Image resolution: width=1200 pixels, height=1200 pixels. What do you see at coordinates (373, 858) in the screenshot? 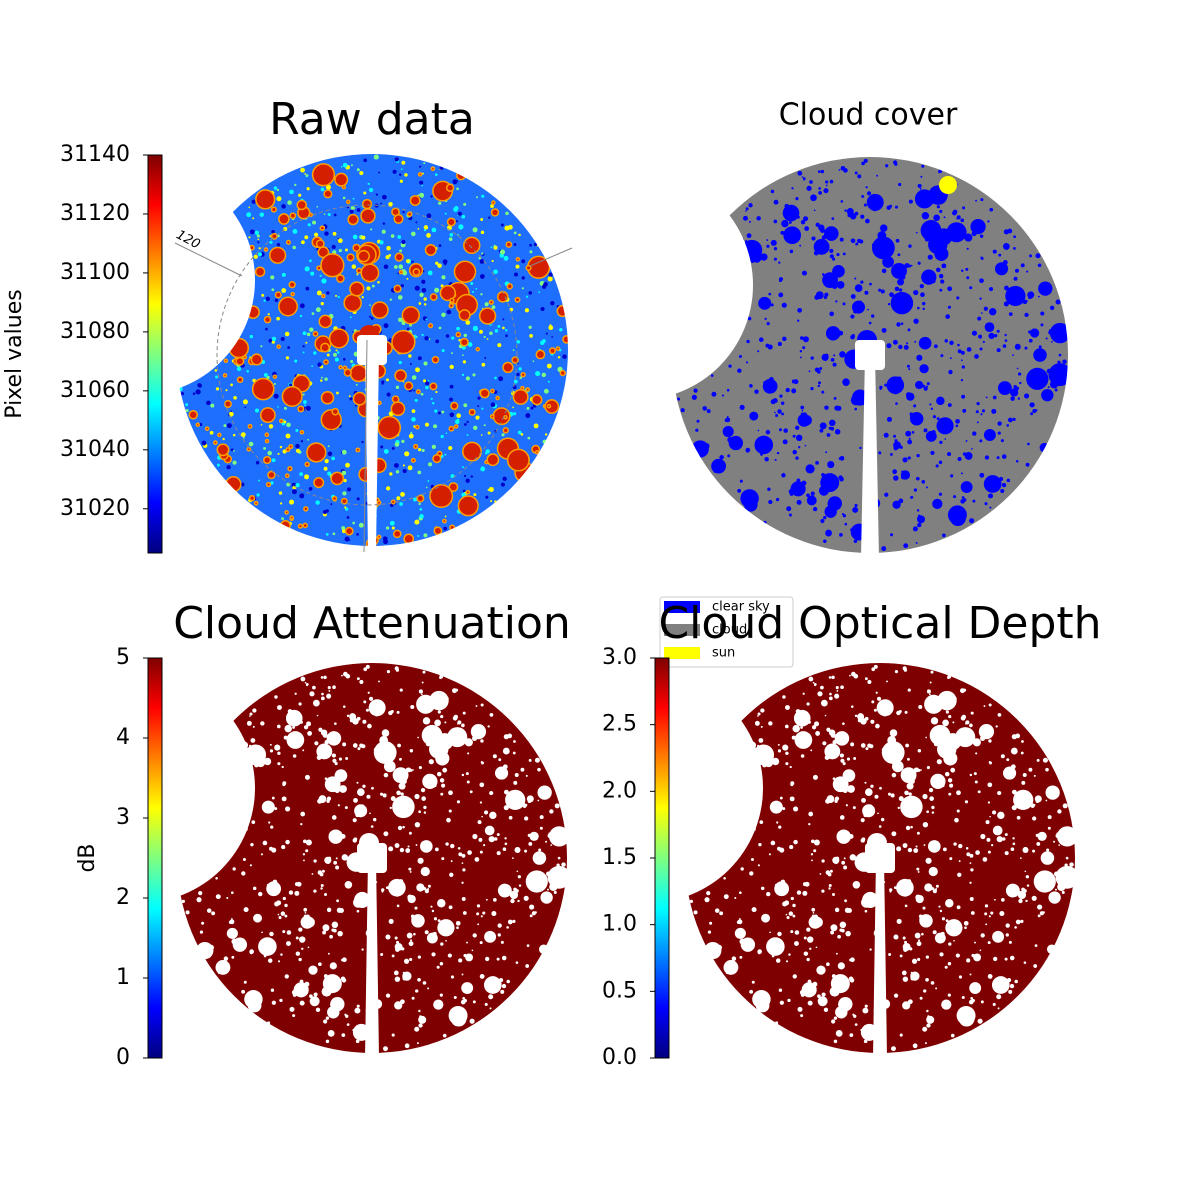
I see `sky-image` at bounding box center [373, 858].